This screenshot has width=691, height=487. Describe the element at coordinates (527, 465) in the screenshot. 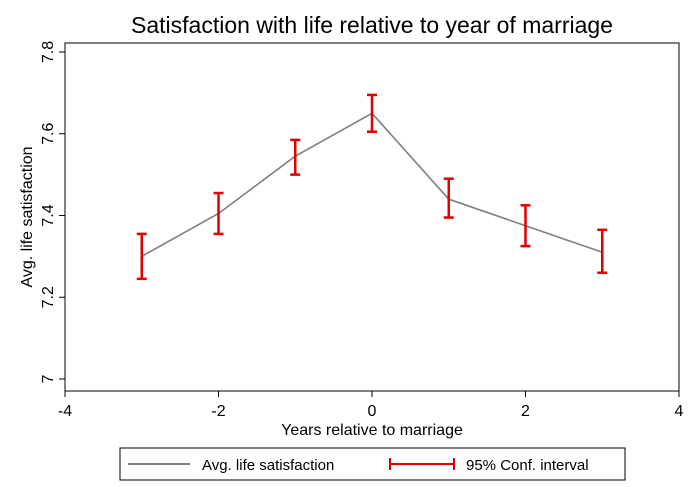

I see `legend-label-ci: 95% Conf. interval` at that location.